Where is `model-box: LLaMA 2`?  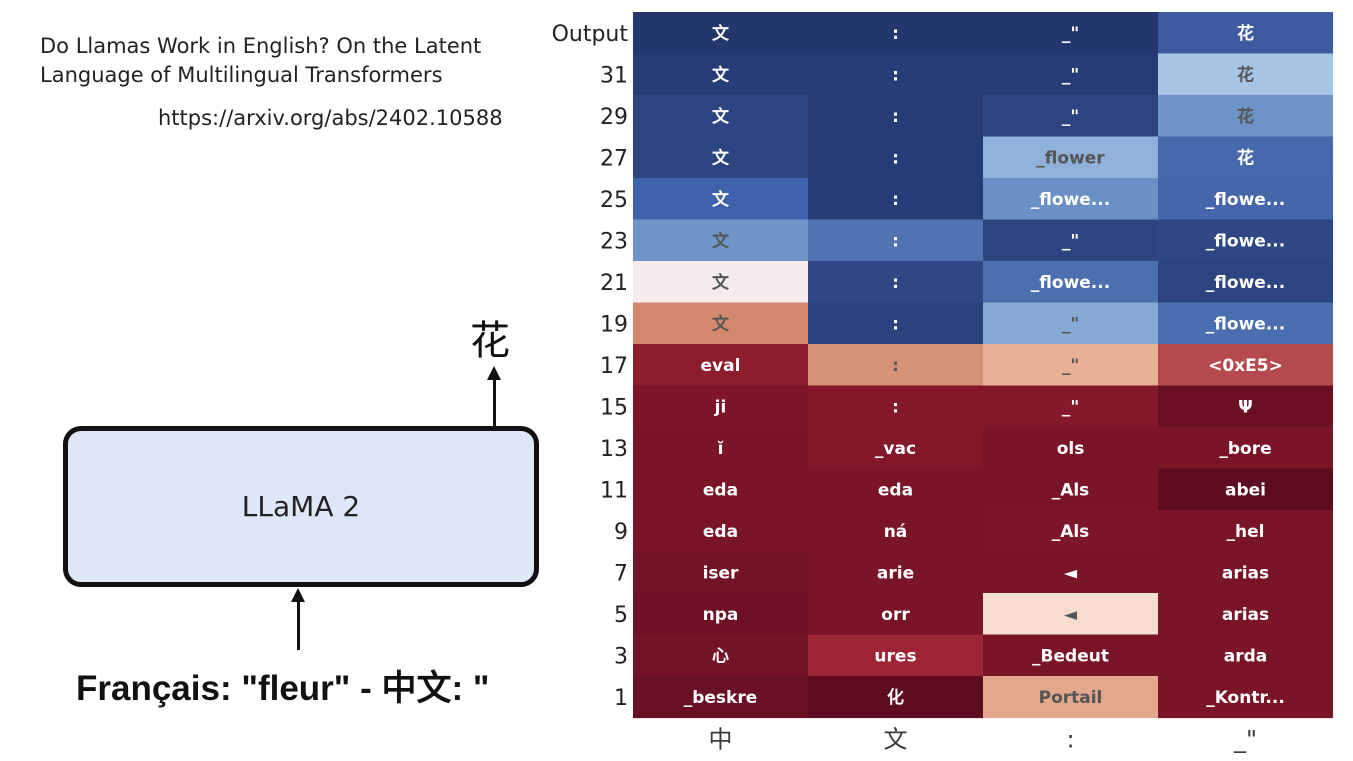 model-box: LLaMA 2 is located at coordinates (301, 506).